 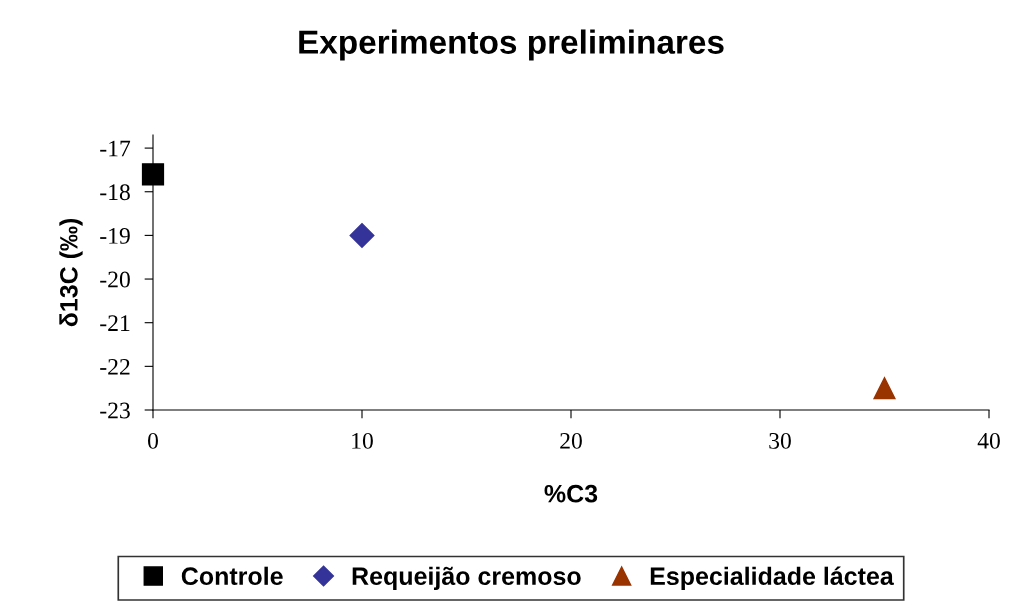 I want to click on x-tick-label: 10, so click(x=362, y=440).